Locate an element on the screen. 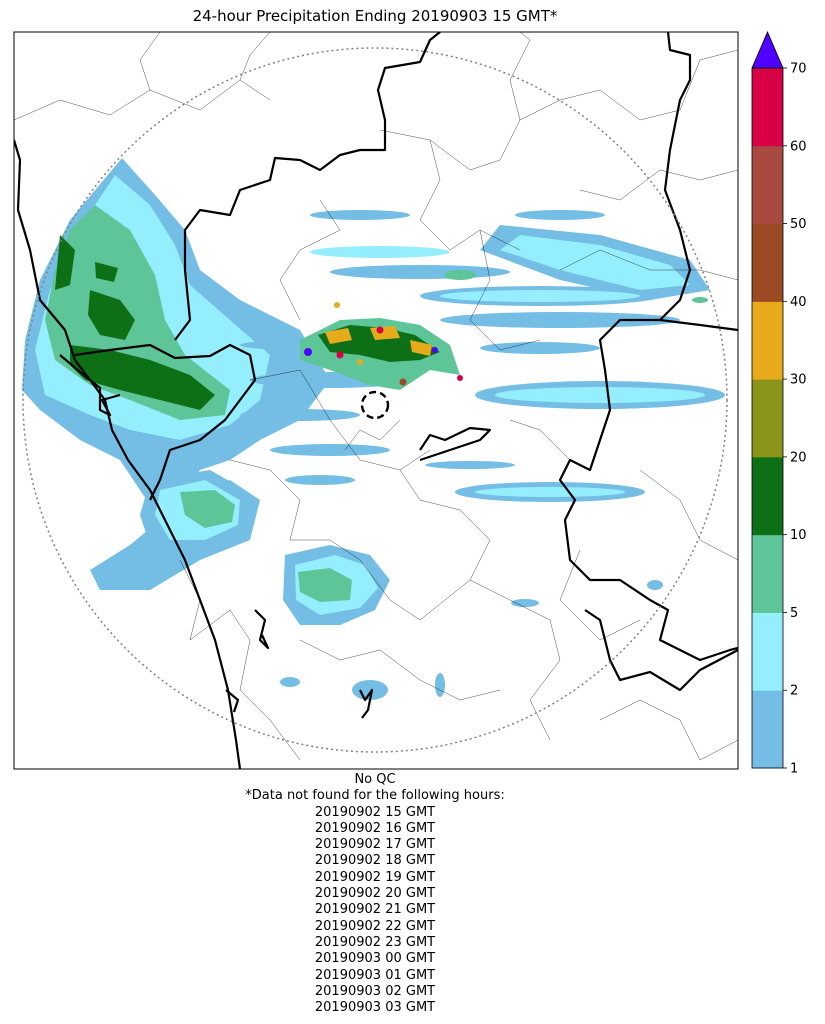 This screenshot has width=825, height=1024. qc-note: No QC is located at coordinates (375, 779).